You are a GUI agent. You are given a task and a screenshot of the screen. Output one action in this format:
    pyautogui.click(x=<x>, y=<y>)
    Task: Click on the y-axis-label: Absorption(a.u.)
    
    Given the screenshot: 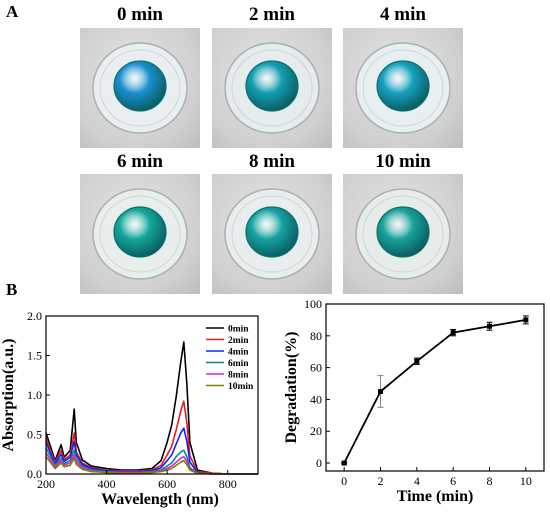 What is the action you would take?
    pyautogui.click(x=8, y=395)
    